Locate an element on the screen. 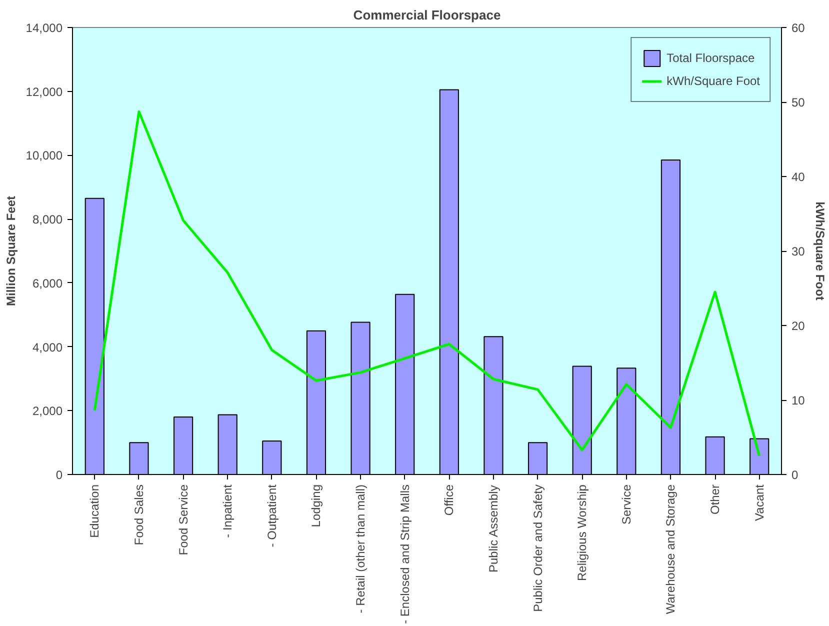 The height and width of the screenshot is (626, 829). x-tick-label: Public Order and Safety is located at coordinates (537, 548).